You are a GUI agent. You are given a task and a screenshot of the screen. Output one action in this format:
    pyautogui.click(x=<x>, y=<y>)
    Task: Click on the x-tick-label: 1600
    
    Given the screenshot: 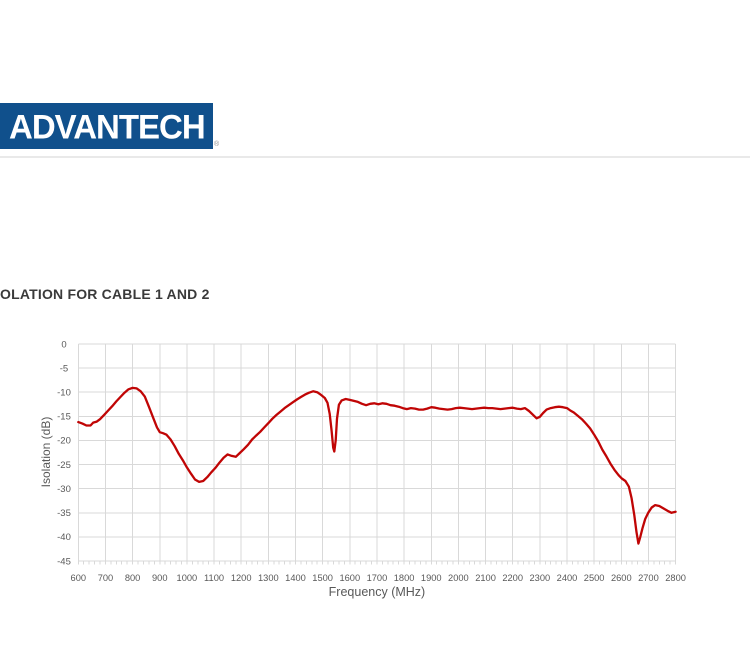 What is the action you would take?
    pyautogui.click(x=349, y=578)
    